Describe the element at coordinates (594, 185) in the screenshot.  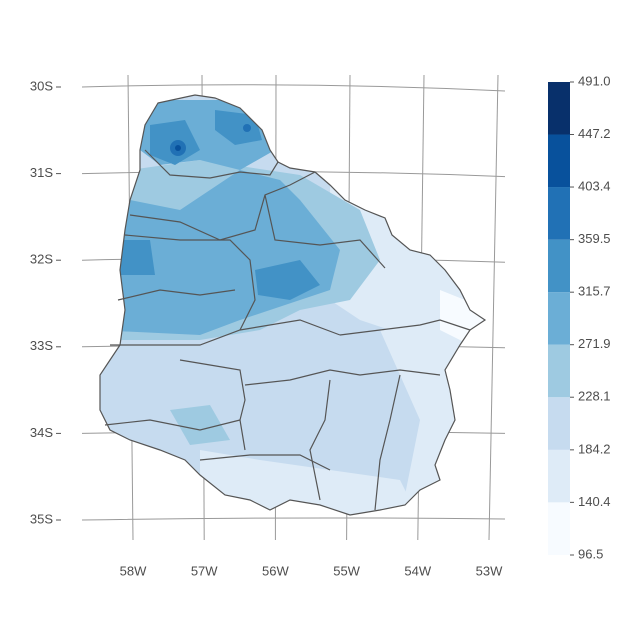
I see `legend-label: 403.4` at that location.